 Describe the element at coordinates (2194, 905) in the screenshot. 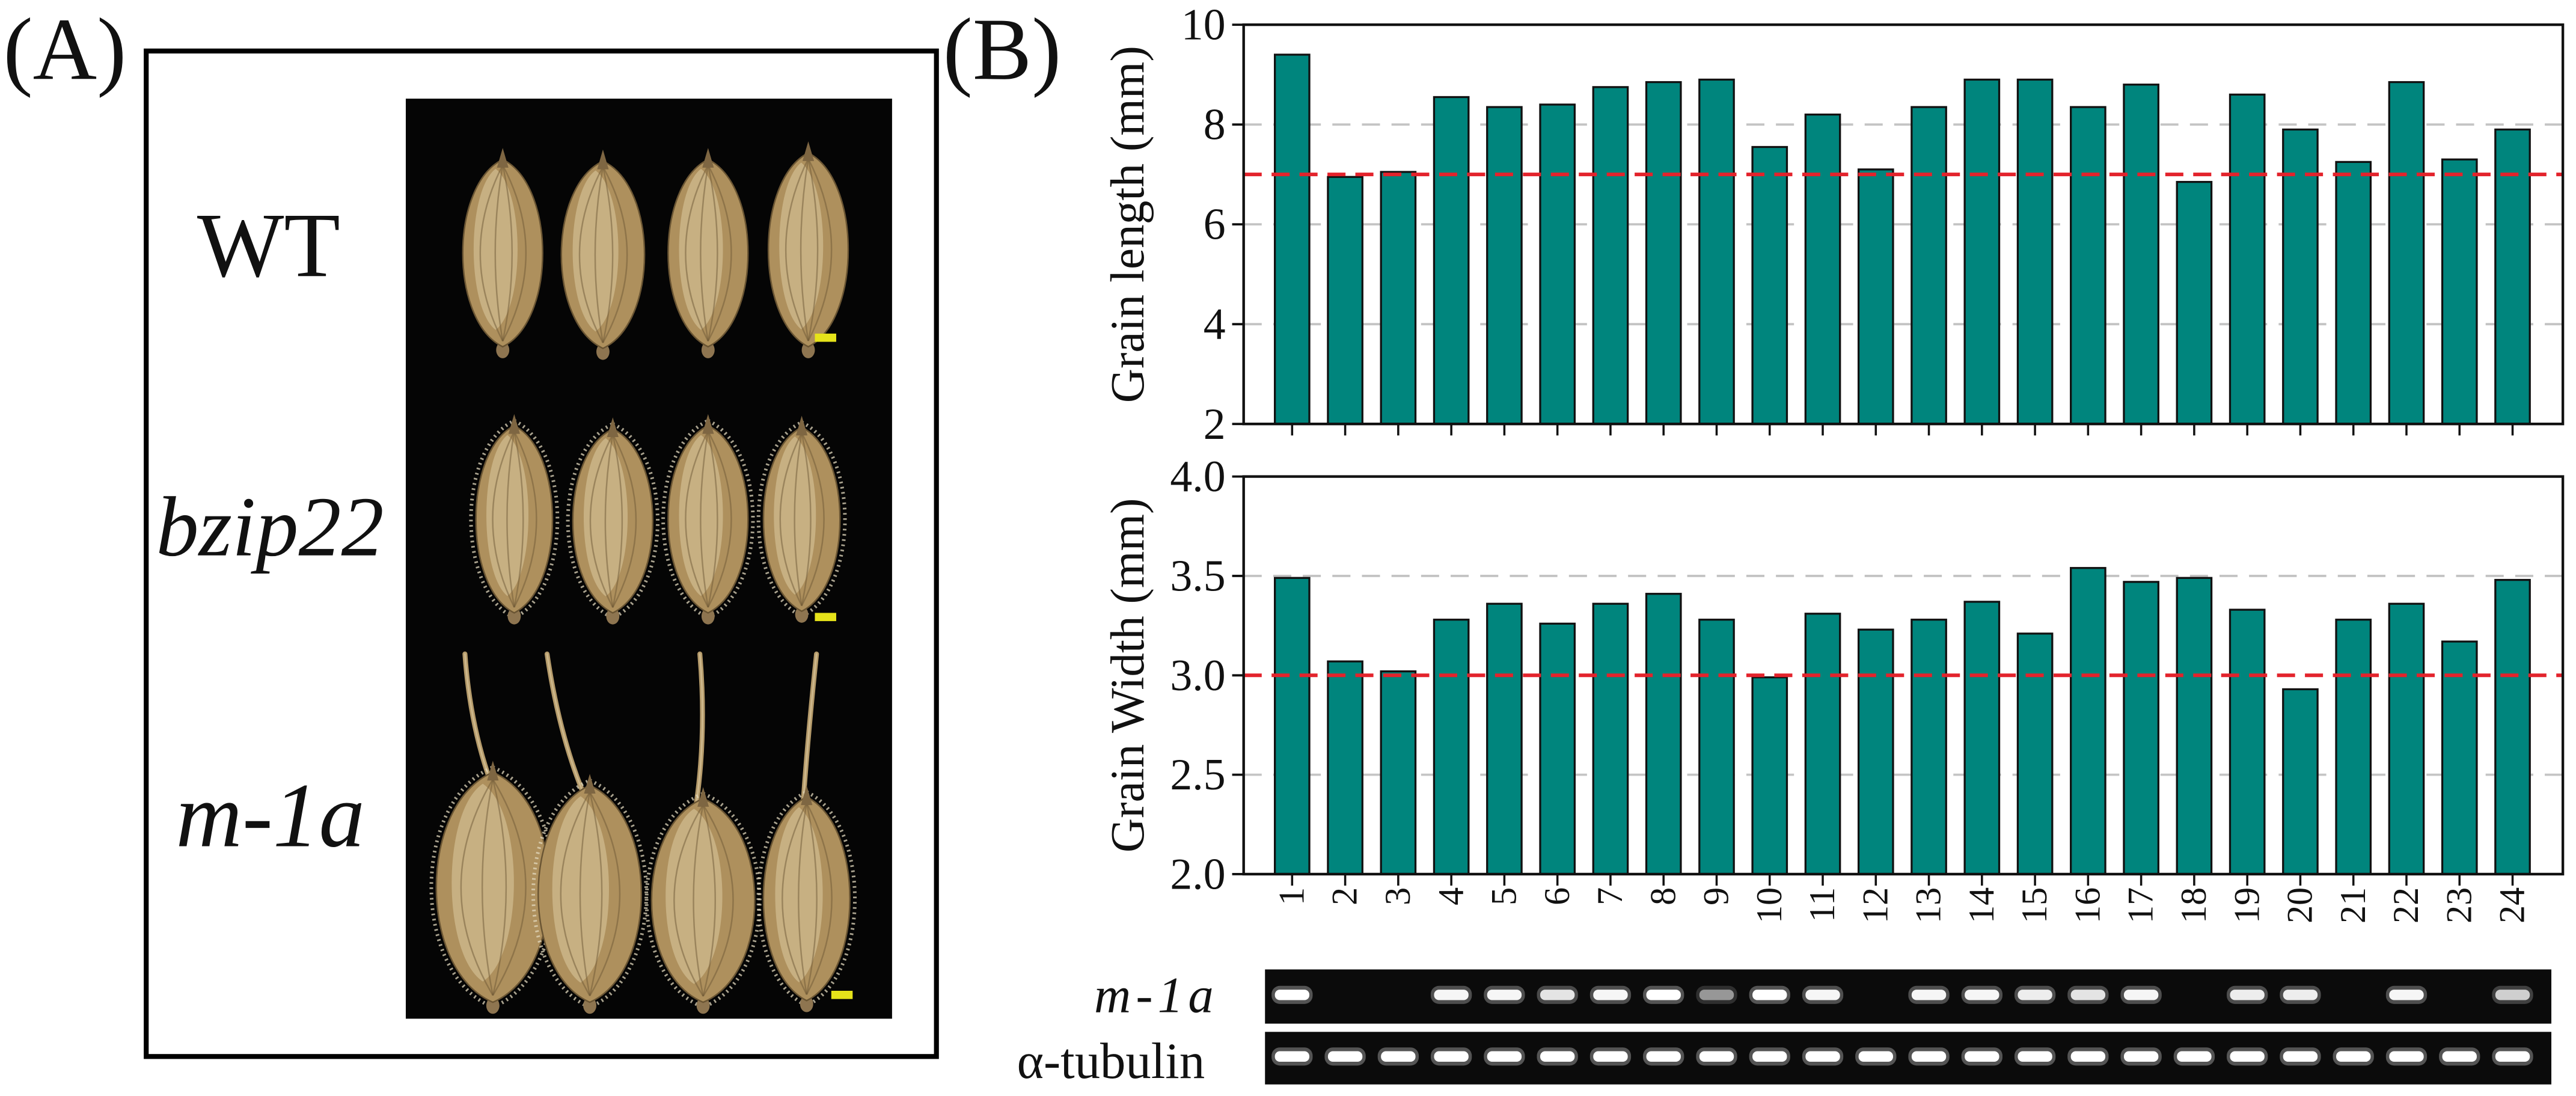

I see `x-tick-label: 18` at that location.